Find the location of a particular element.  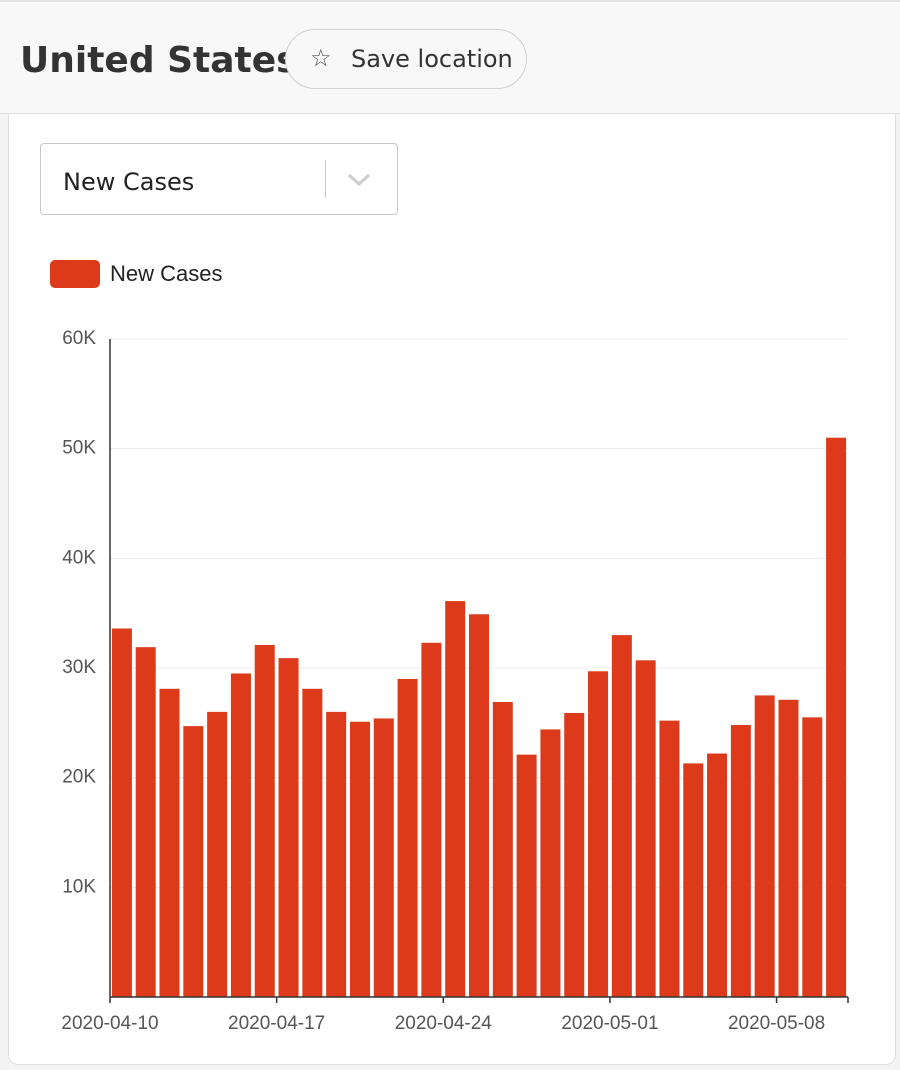

y-tick-label: 10K is located at coordinates (79, 886).